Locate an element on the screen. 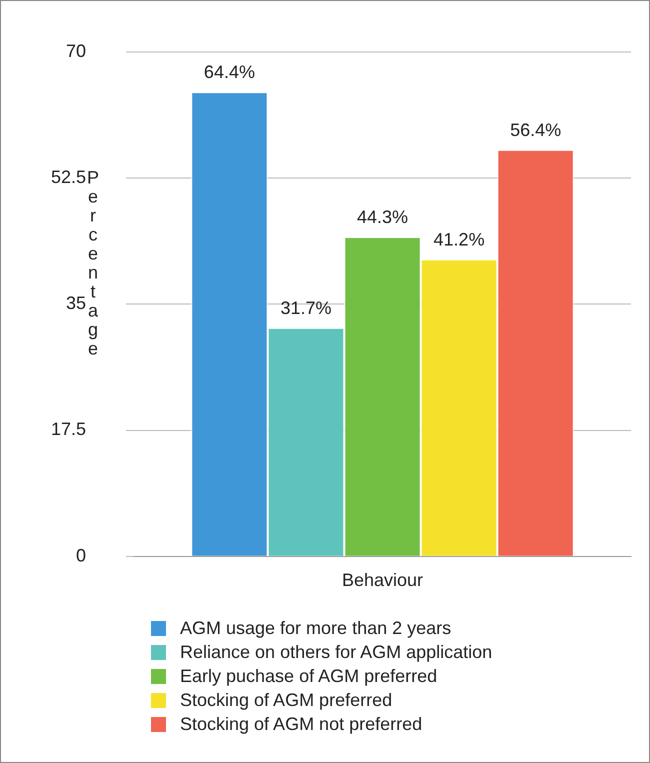 The height and width of the screenshot is (763, 650). legend-label: Stocking of AGM not preferred is located at coordinates (301, 724).